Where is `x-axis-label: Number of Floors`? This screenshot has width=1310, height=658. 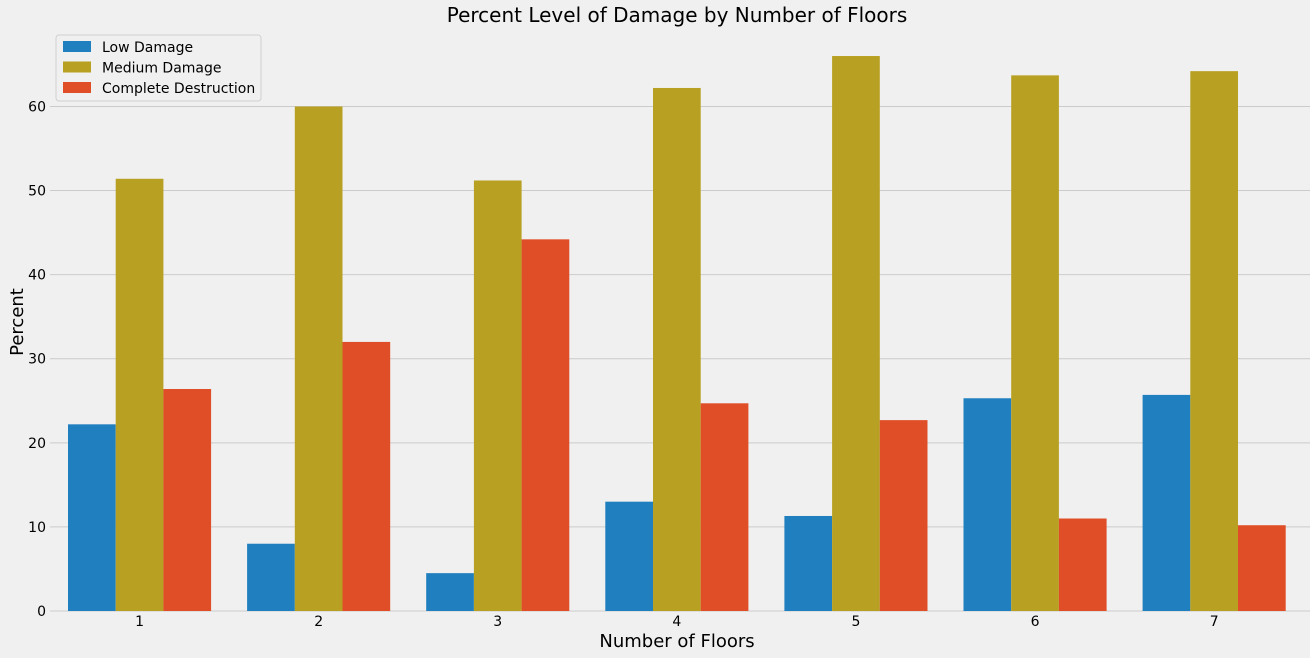 x-axis-label: Number of Floors is located at coordinates (676, 641).